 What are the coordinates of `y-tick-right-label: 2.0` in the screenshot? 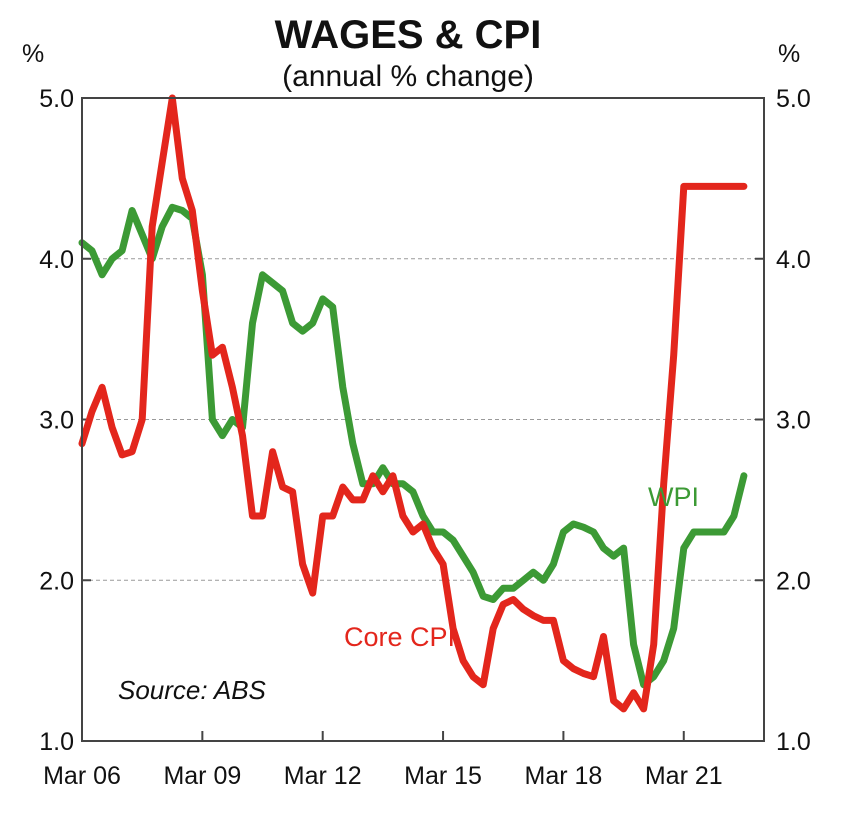 It's located at (793, 581).